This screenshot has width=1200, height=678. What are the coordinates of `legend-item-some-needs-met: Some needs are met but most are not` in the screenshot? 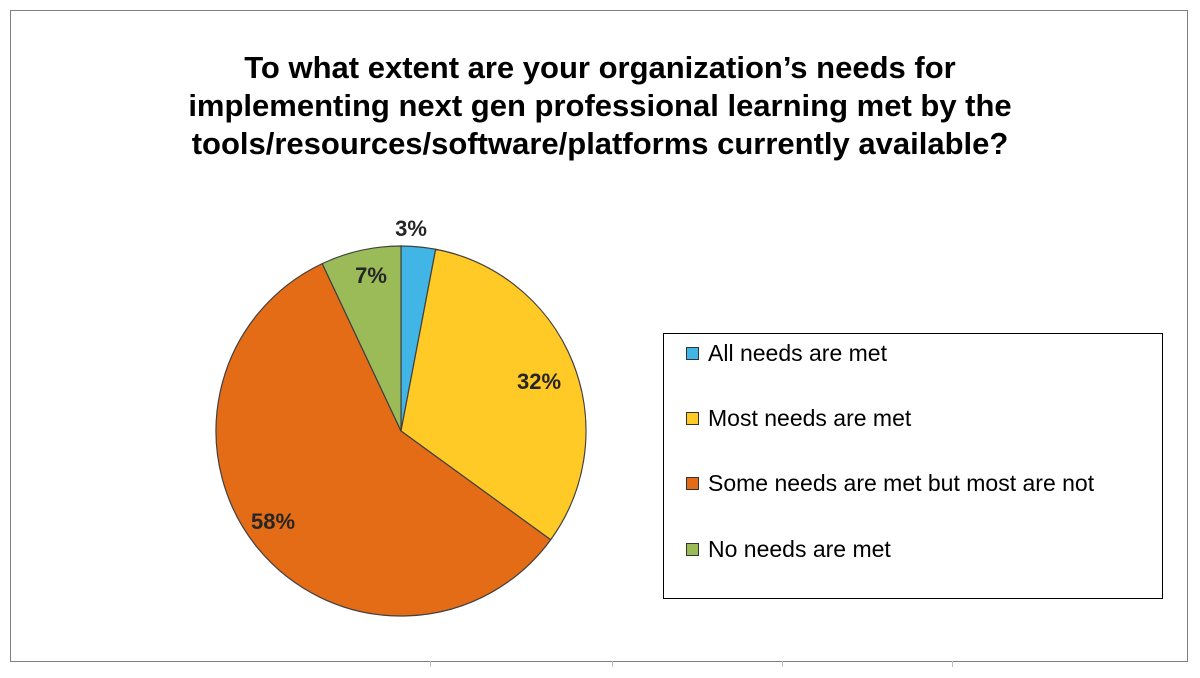 It's located at (916, 483).